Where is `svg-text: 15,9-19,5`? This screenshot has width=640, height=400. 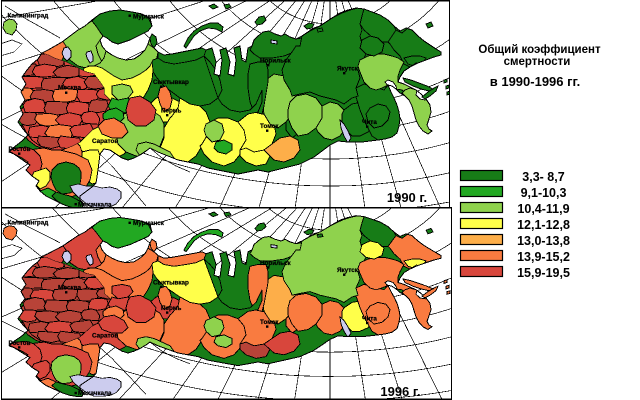
svg-text: 15,9-19,5 is located at coordinates (543, 273).